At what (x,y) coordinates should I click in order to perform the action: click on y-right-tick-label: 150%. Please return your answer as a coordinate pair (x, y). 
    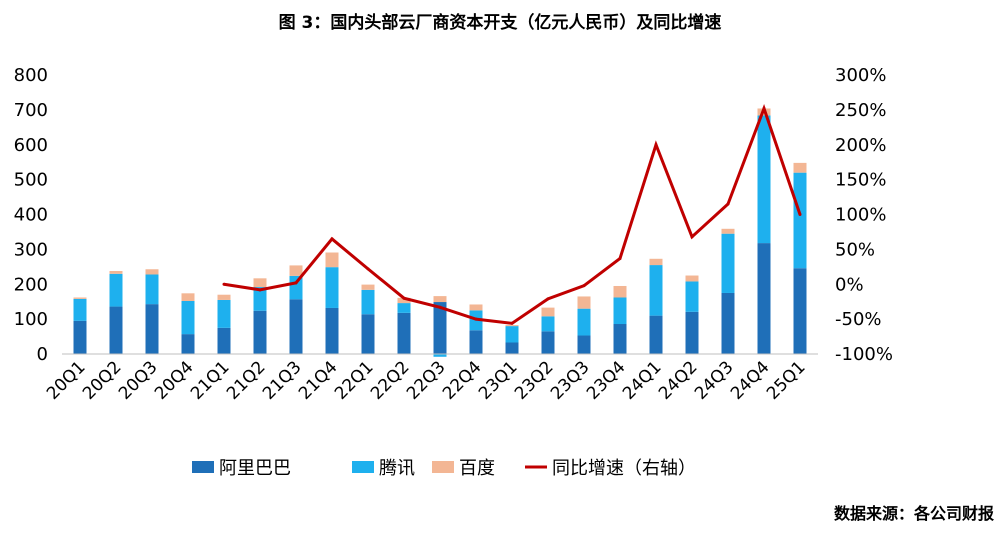
    Looking at the image, I should click on (860, 180).